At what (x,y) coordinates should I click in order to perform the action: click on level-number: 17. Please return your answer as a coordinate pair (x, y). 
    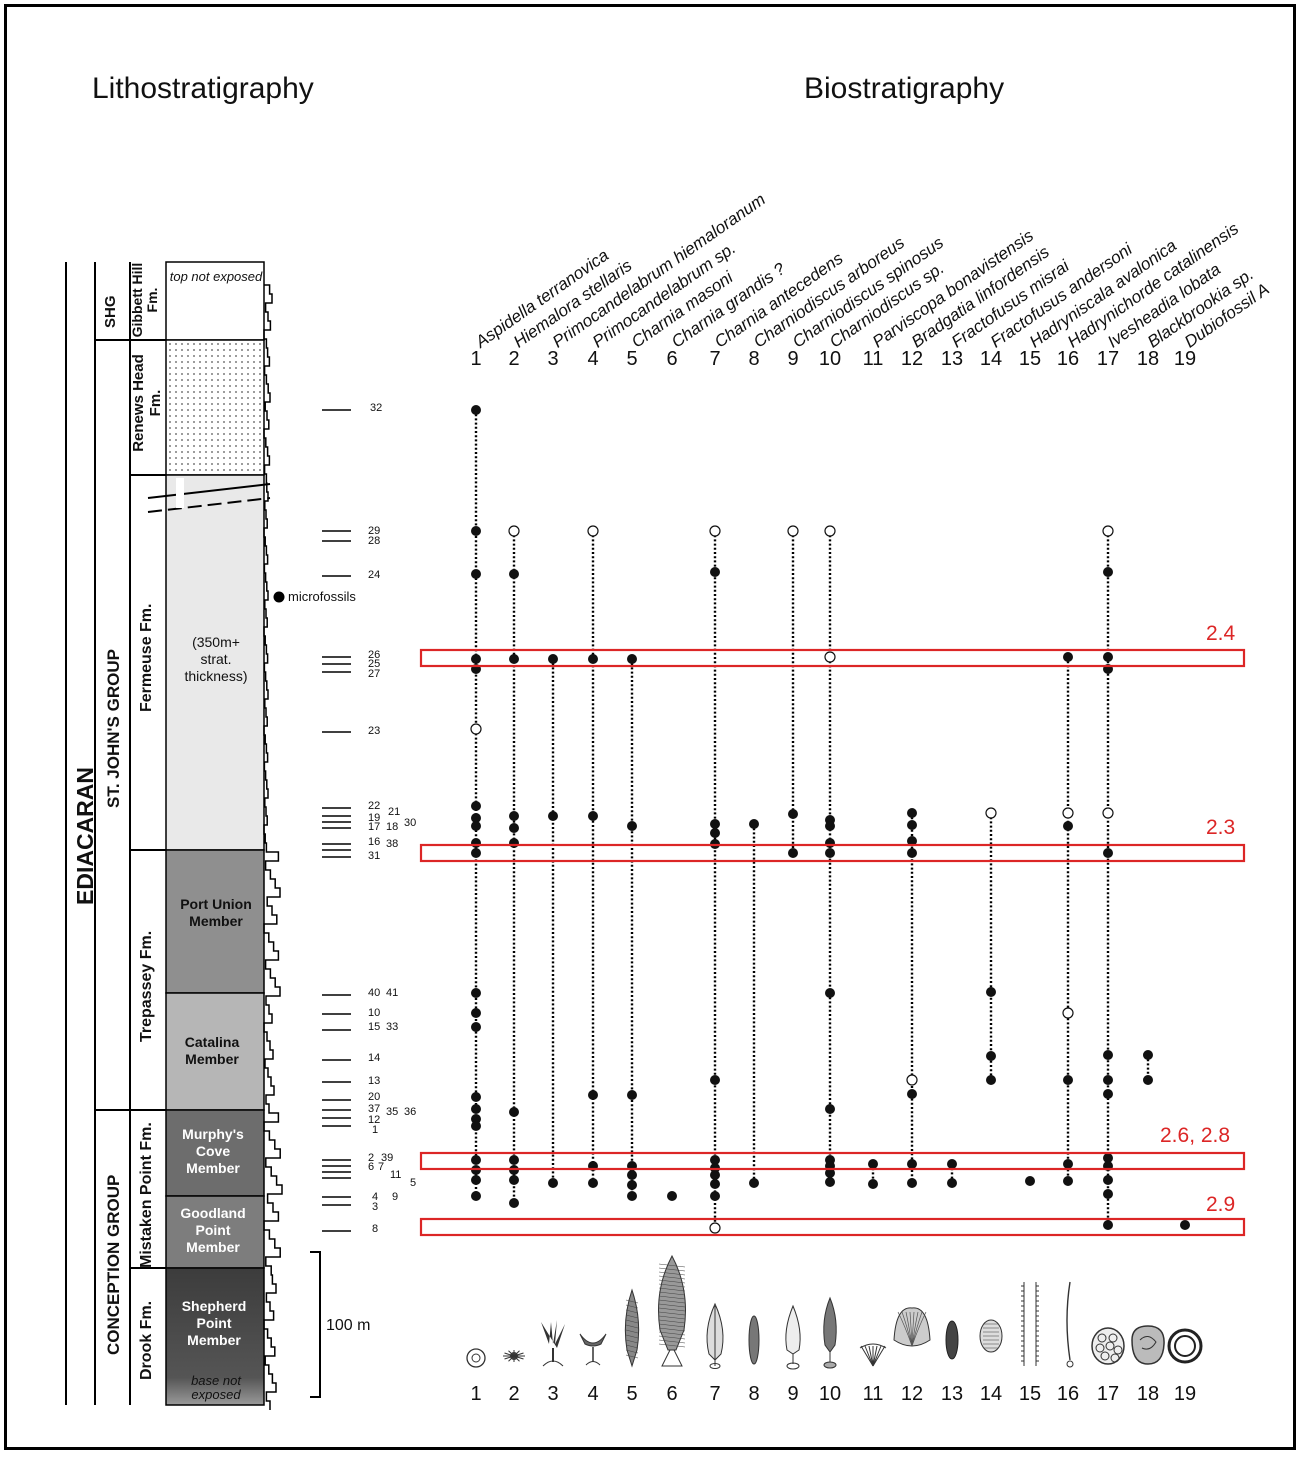
    Looking at the image, I should click on (374, 827).